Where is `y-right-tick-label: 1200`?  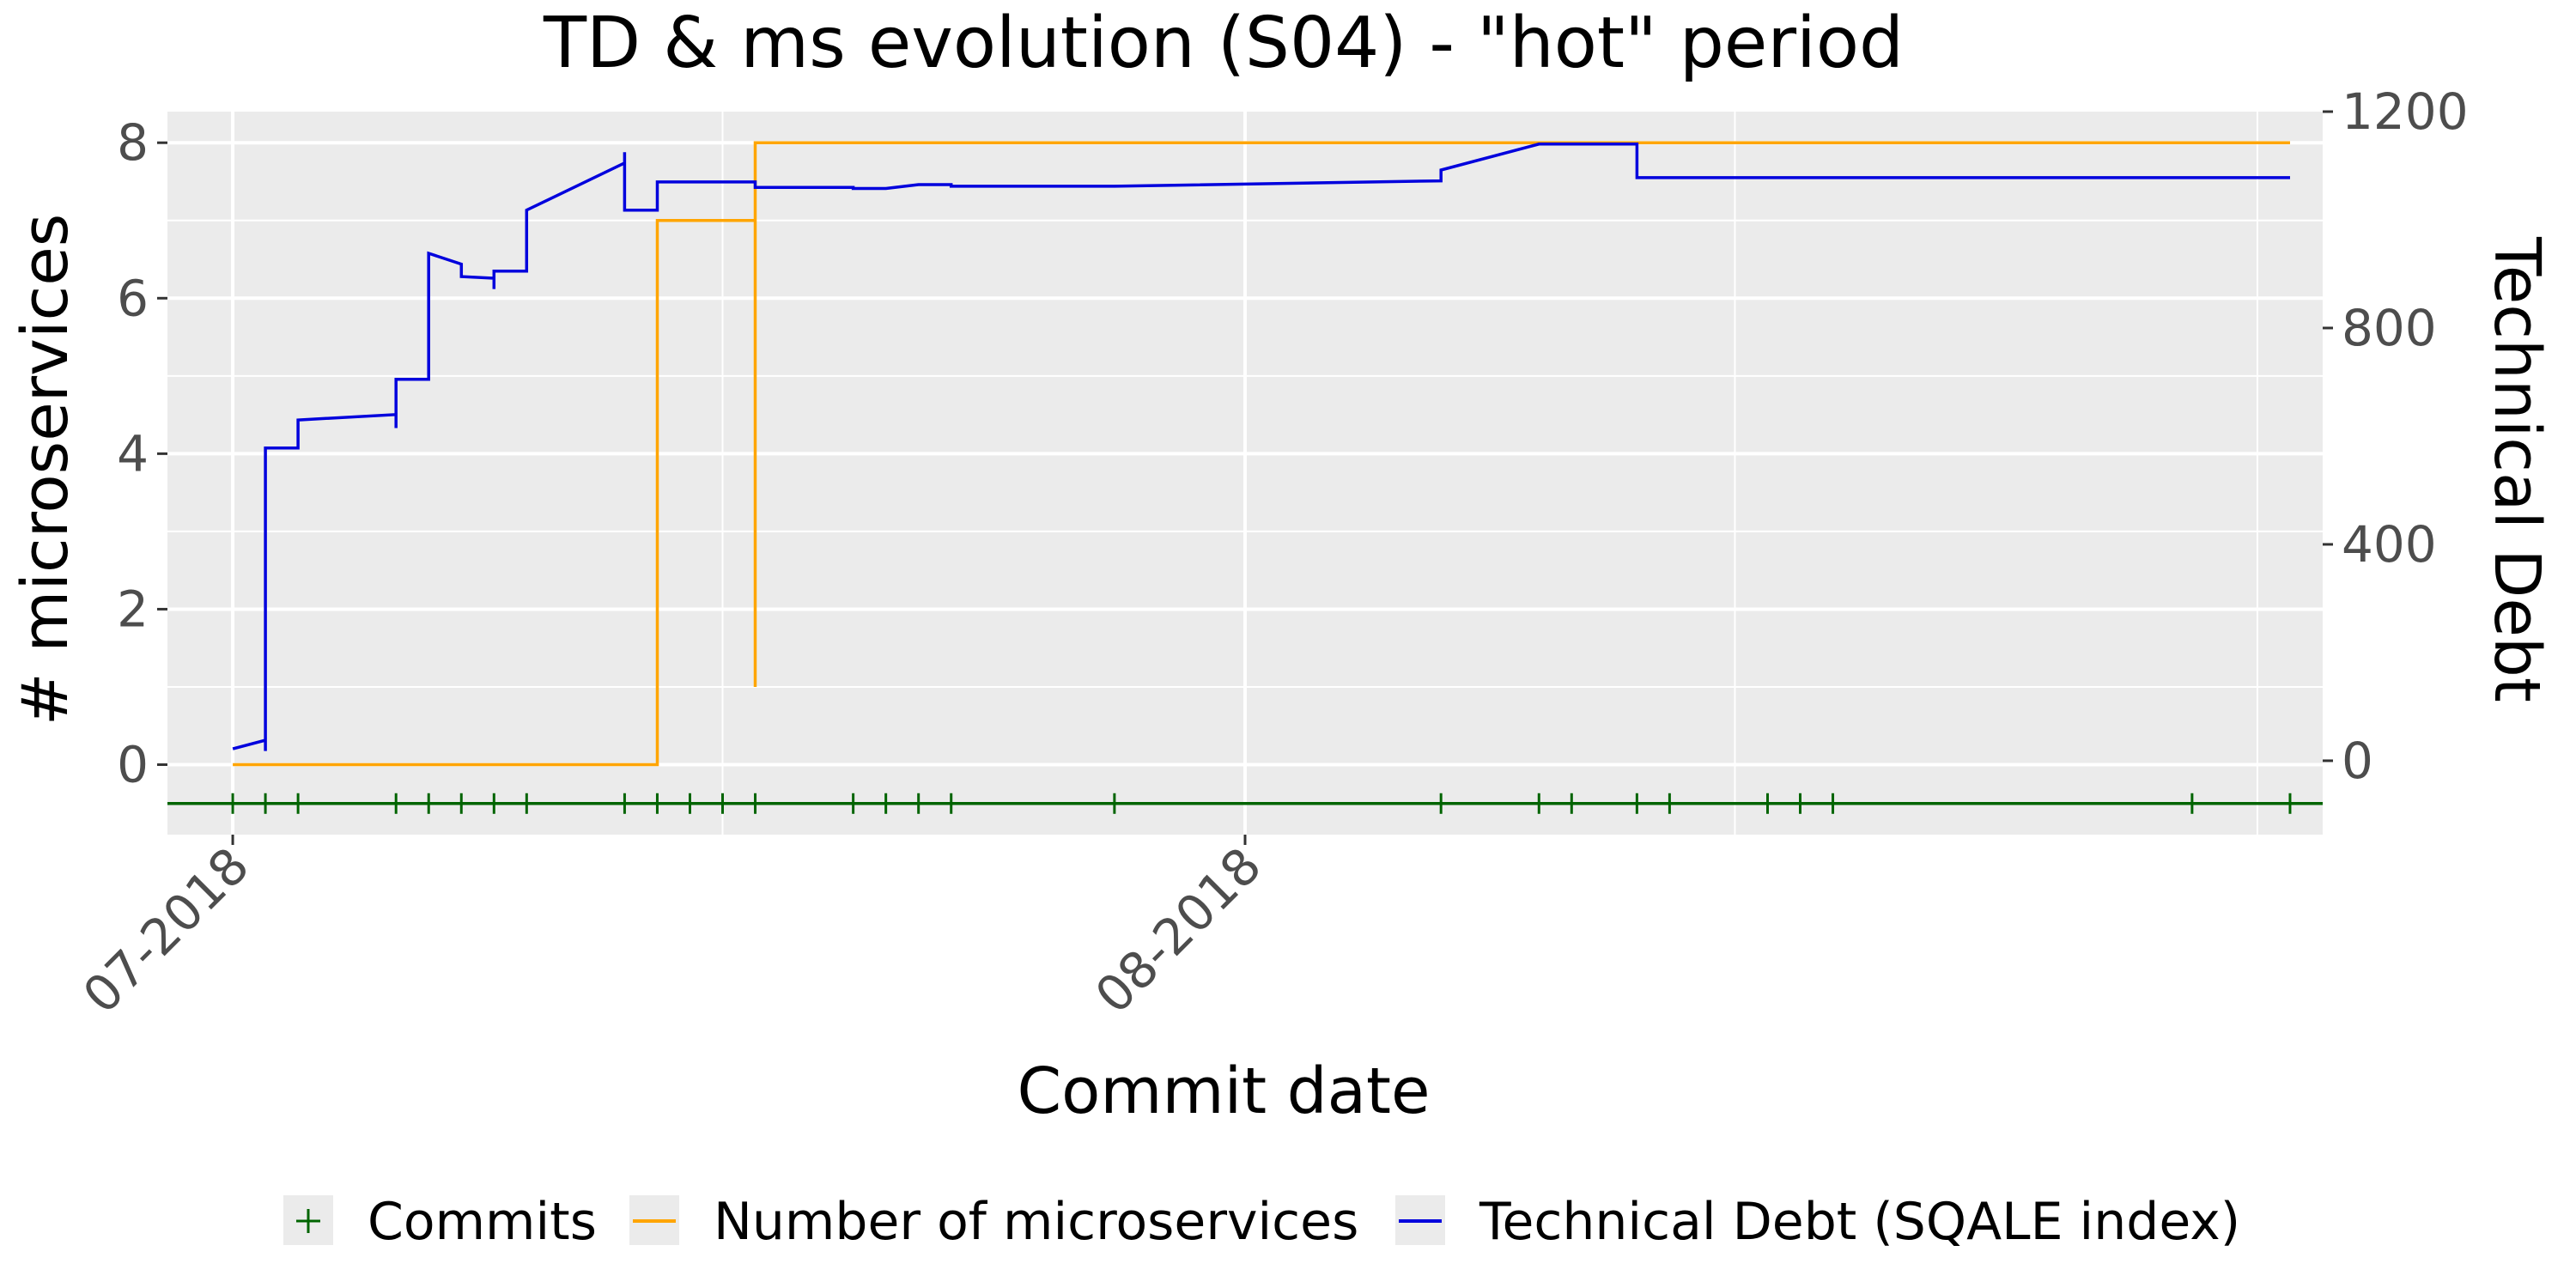 y-right-tick-label: 1200 is located at coordinates (2405, 112).